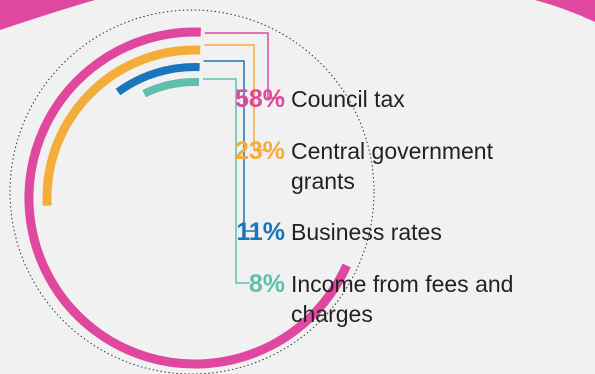 The width and height of the screenshot is (595, 374). Describe the element at coordinates (392, 166) in the screenshot. I see `series-label: Central government grants` at that location.